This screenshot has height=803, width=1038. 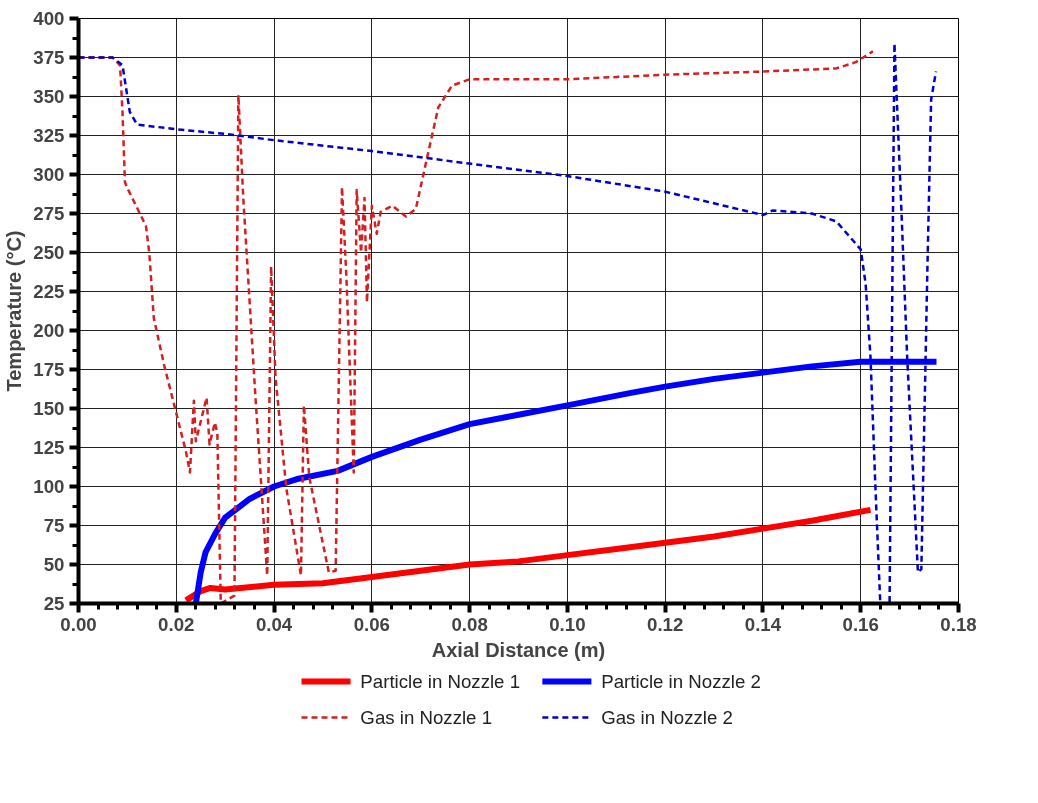 What do you see at coordinates (176, 624) in the screenshot?
I see `x-tick-label: 0.02` at bounding box center [176, 624].